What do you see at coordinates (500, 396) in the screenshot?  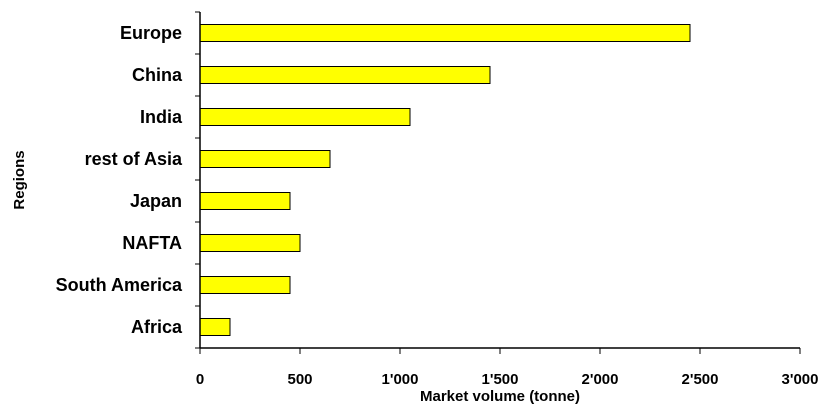 I see `x-axis-title: Market volume (tonne)` at bounding box center [500, 396].